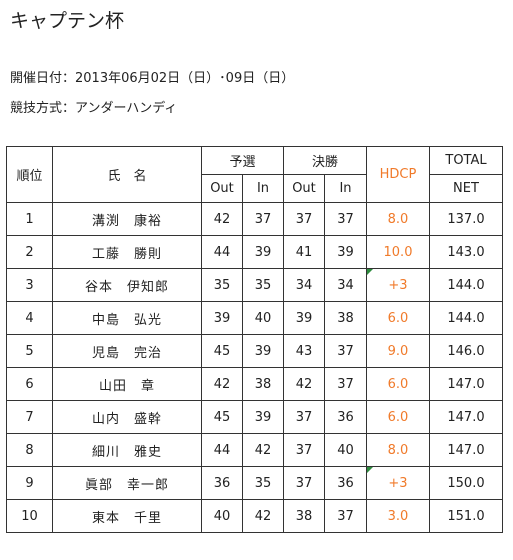 Image resolution: width=513 pixels, height=560 pixels. What do you see at coordinates (127, 417) in the screenshot?
I see `name-cell: 山内 盛幹` at bounding box center [127, 417].